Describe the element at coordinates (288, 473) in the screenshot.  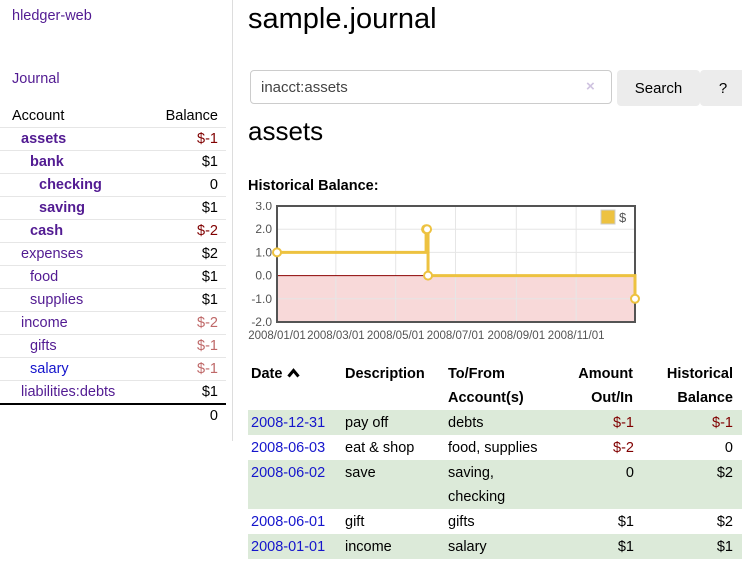
I see `register-date-link: 2008-06-02` at that location.